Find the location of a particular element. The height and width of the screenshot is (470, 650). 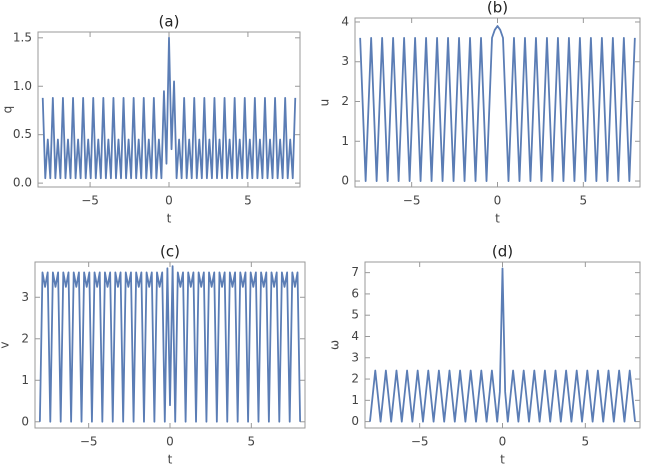

y-tick-label: 5 is located at coordinates (355, 315).